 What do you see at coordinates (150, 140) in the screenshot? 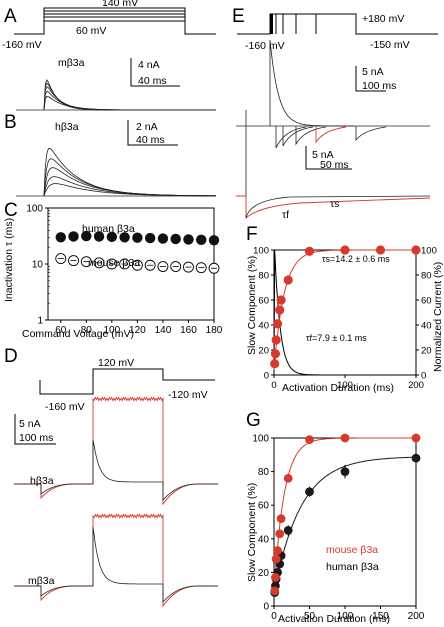
I see `panel-b-scale-x: 40 ms` at bounding box center [150, 140].